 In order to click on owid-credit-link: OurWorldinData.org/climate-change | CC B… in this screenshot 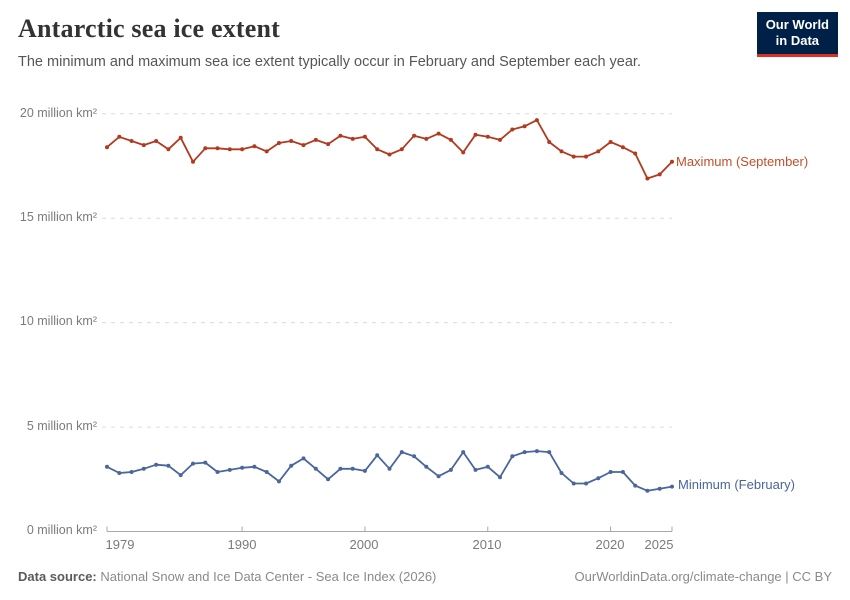, I will do `click(703, 576)`.